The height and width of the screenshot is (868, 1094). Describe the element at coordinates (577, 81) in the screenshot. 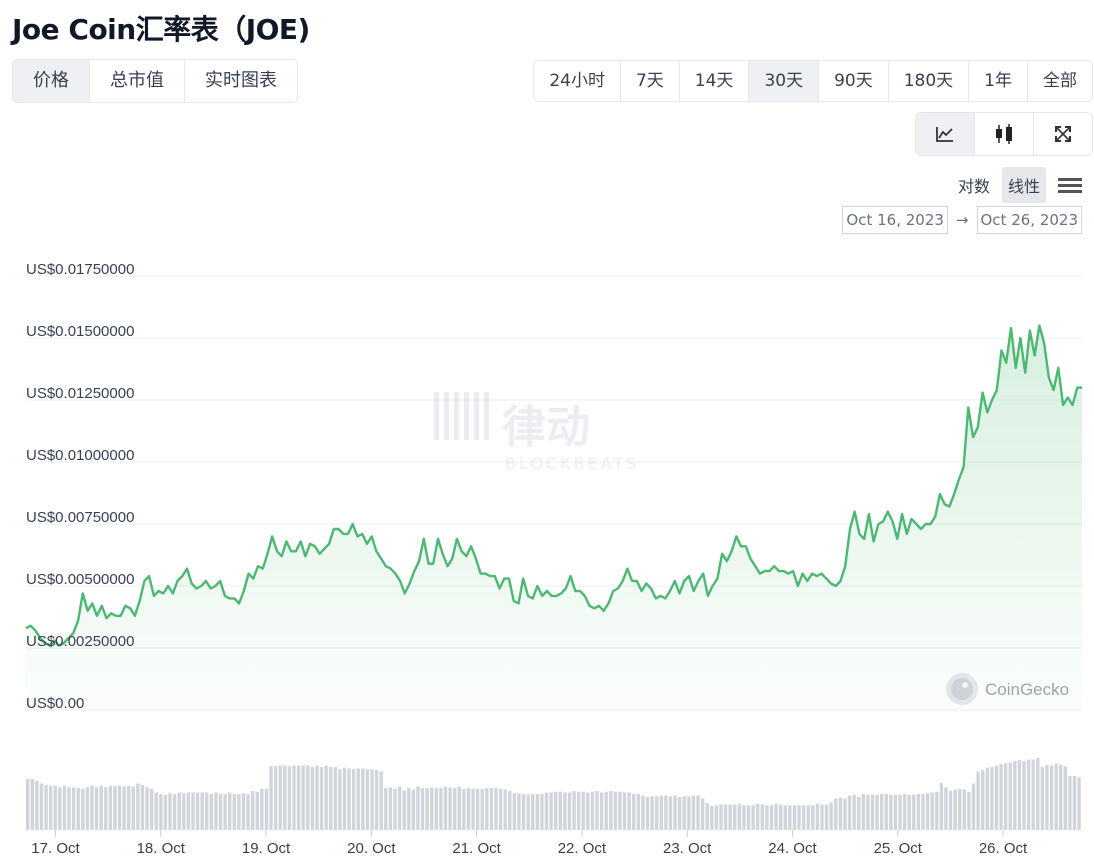

I see `range-24h-button: 24小时` at that location.